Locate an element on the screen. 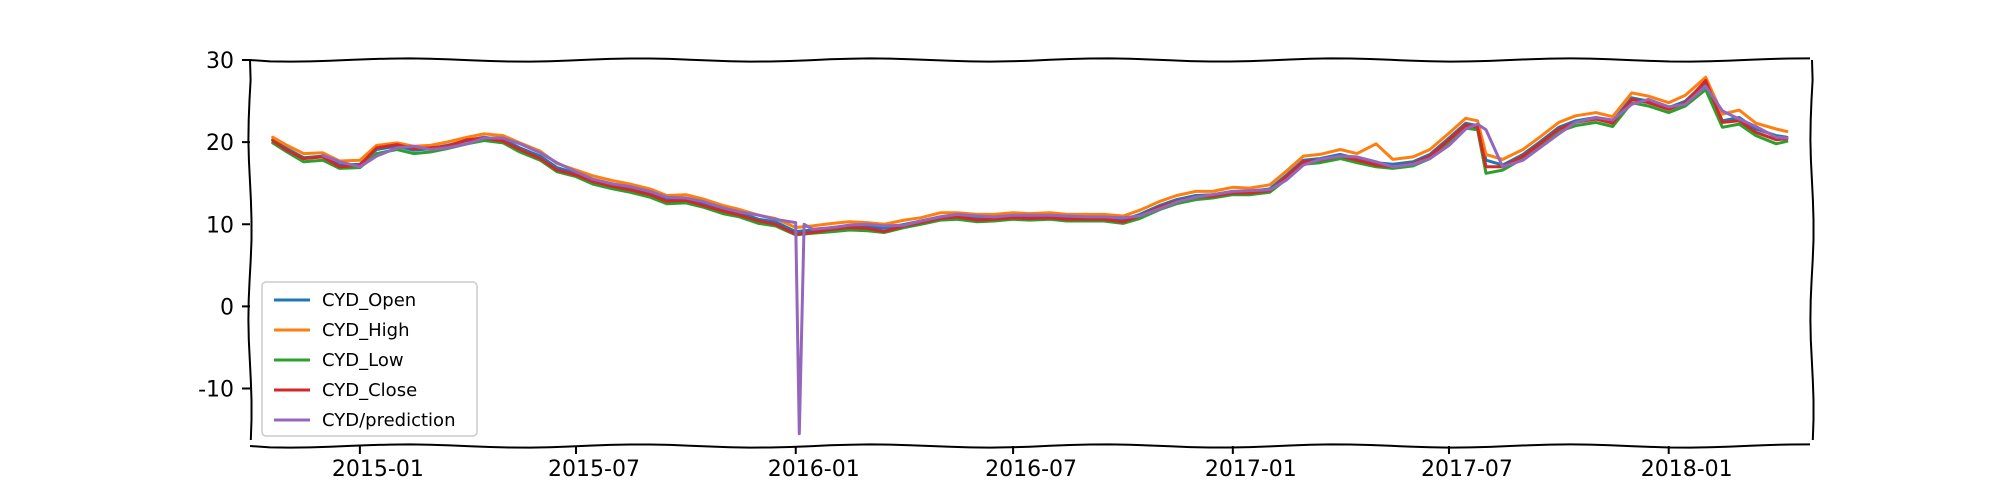  legend-label-2: CYD_Low is located at coordinates (363, 360).